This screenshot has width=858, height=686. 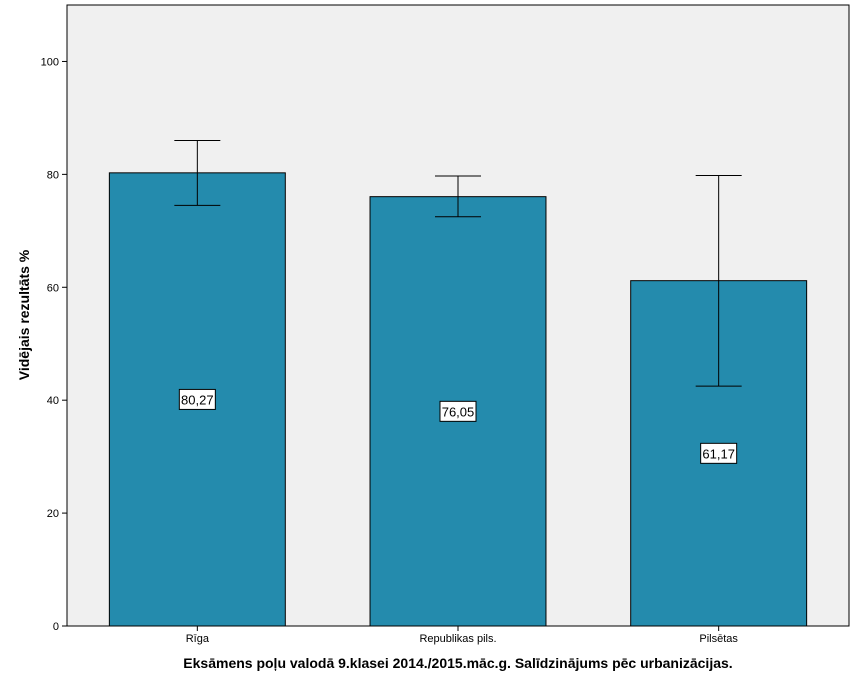 What do you see at coordinates (53, 401) in the screenshot?
I see `y-tick-label: 40` at bounding box center [53, 401].